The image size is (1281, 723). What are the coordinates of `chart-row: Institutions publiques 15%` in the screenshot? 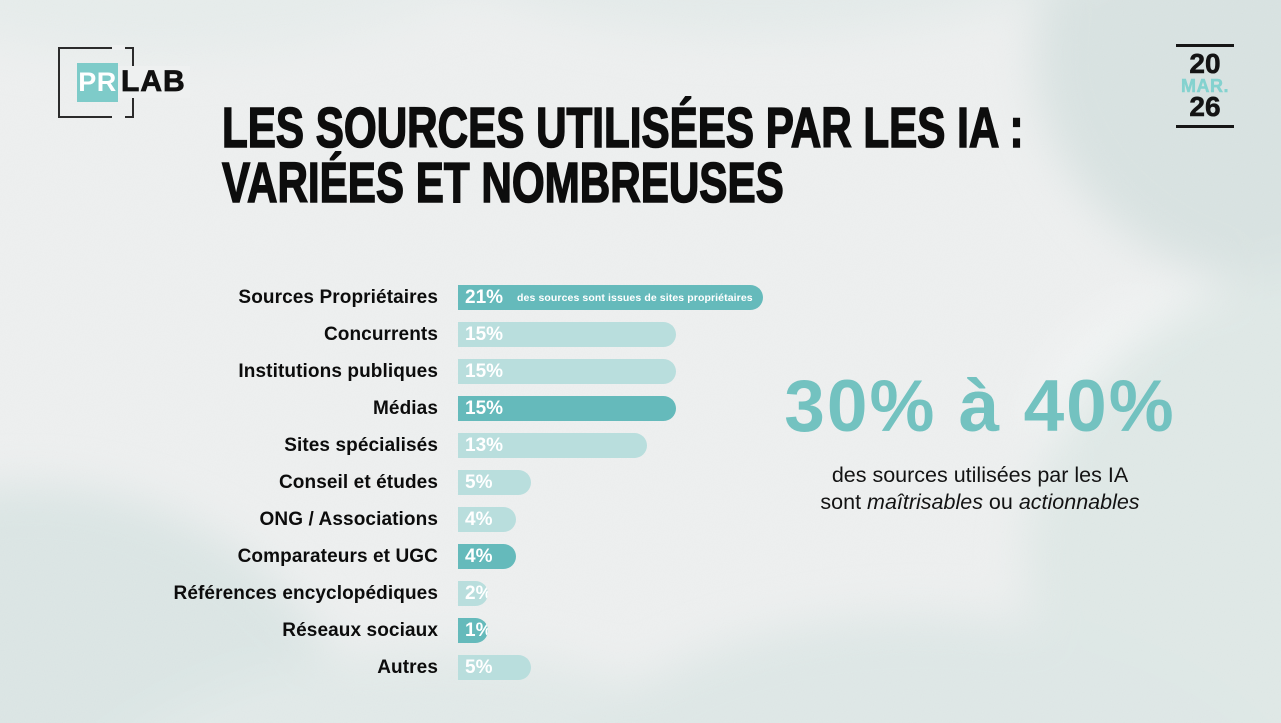 It's located at (445, 371).